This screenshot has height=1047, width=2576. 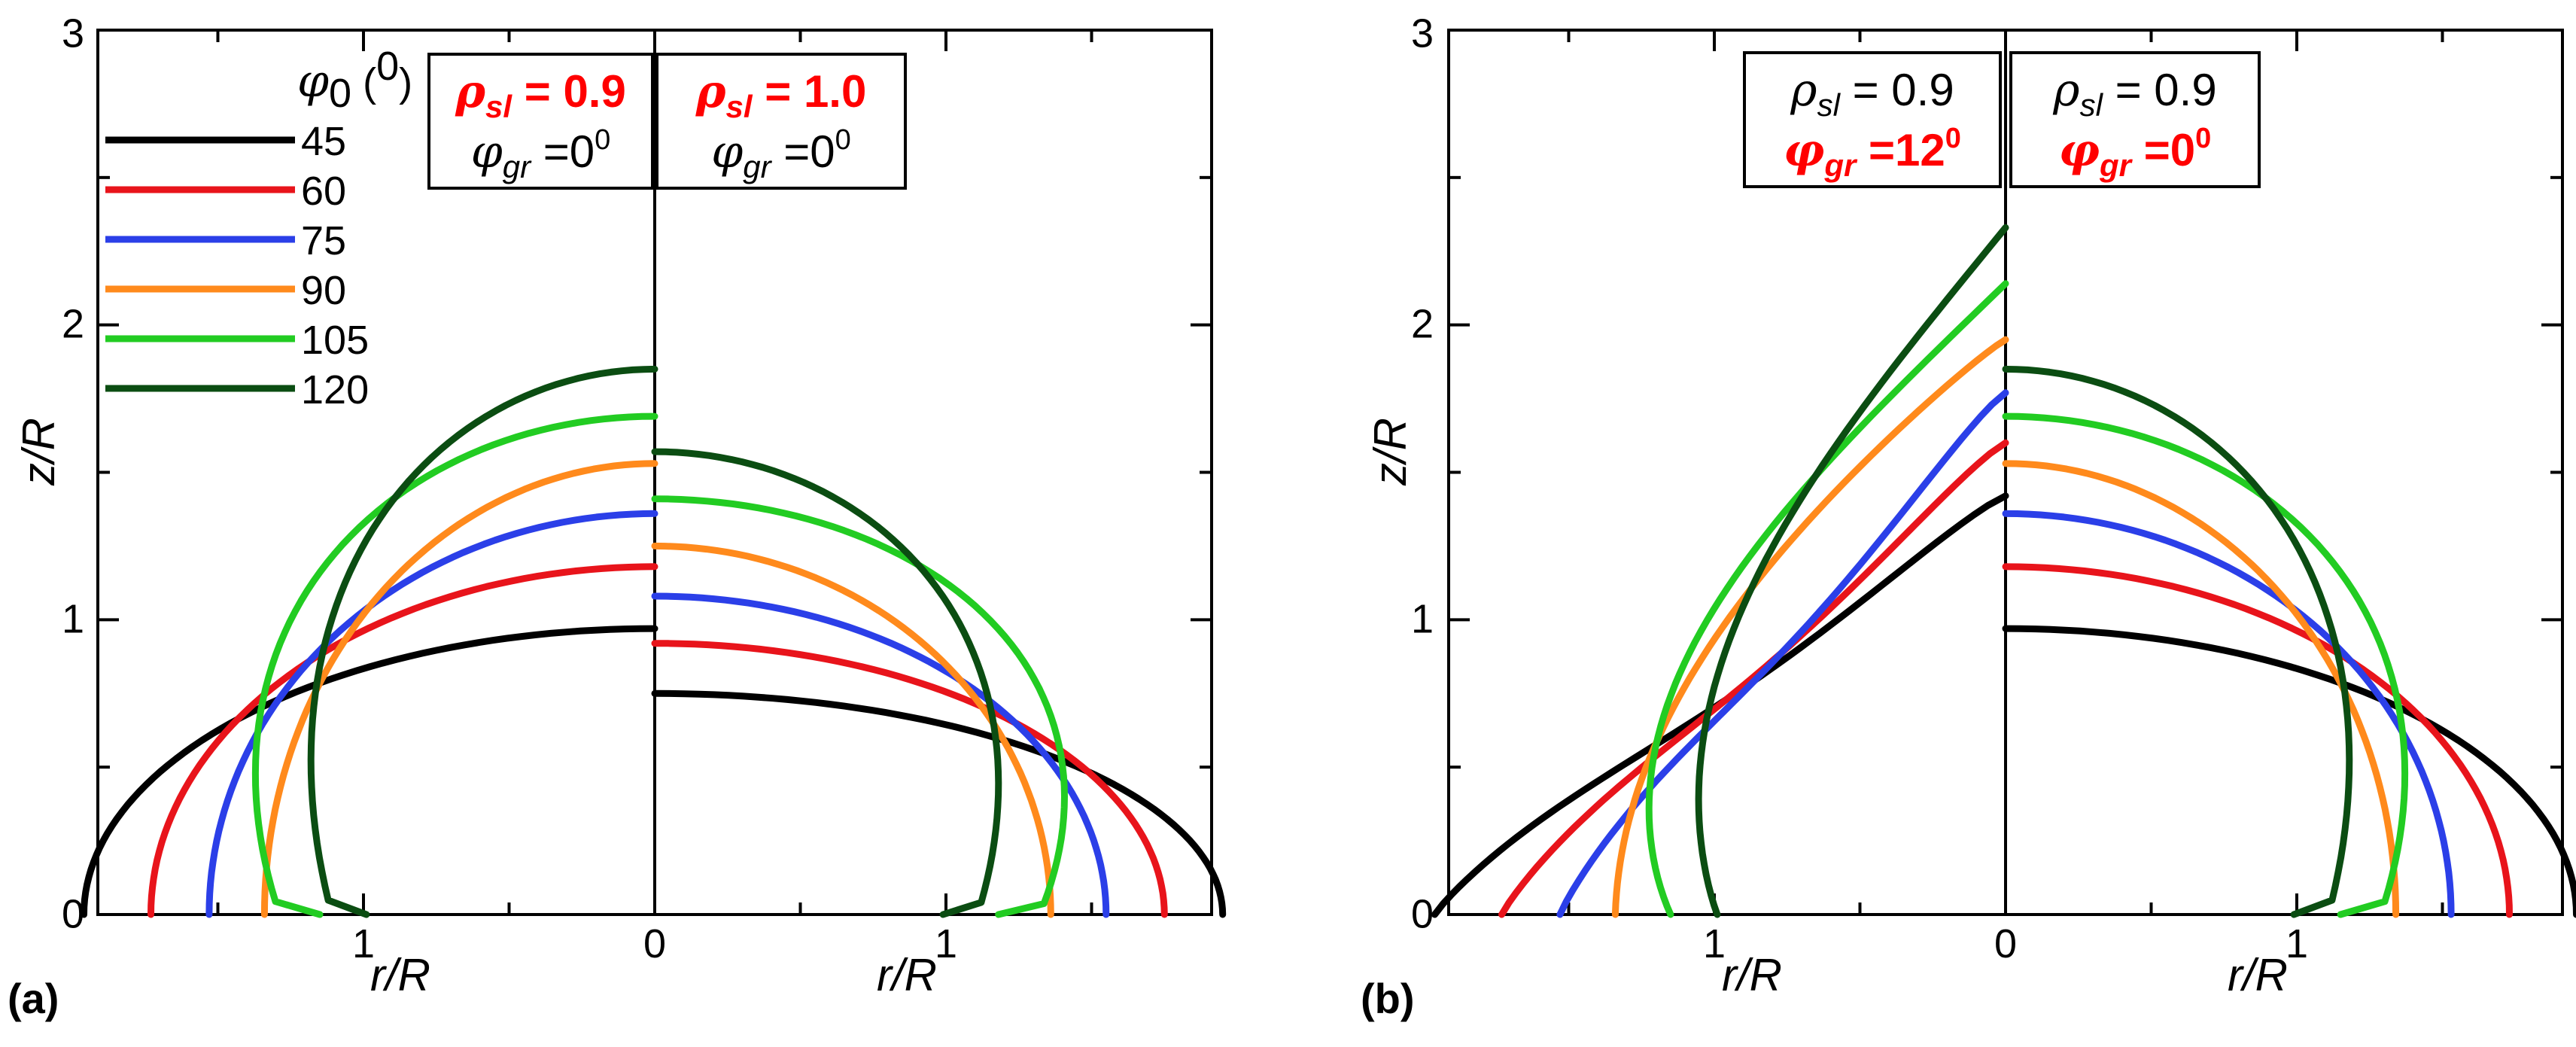 I want to click on legend-label-75: 75, so click(x=323, y=240).